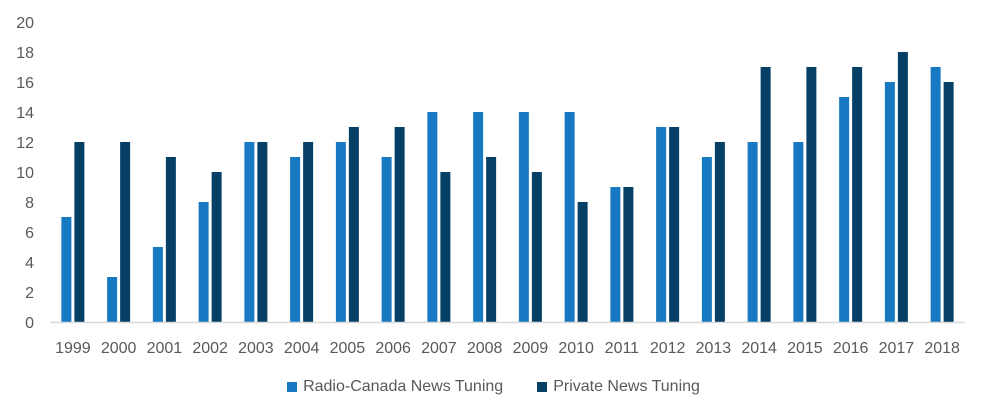  I want to click on x-tick-label: 2017, so click(897, 348).